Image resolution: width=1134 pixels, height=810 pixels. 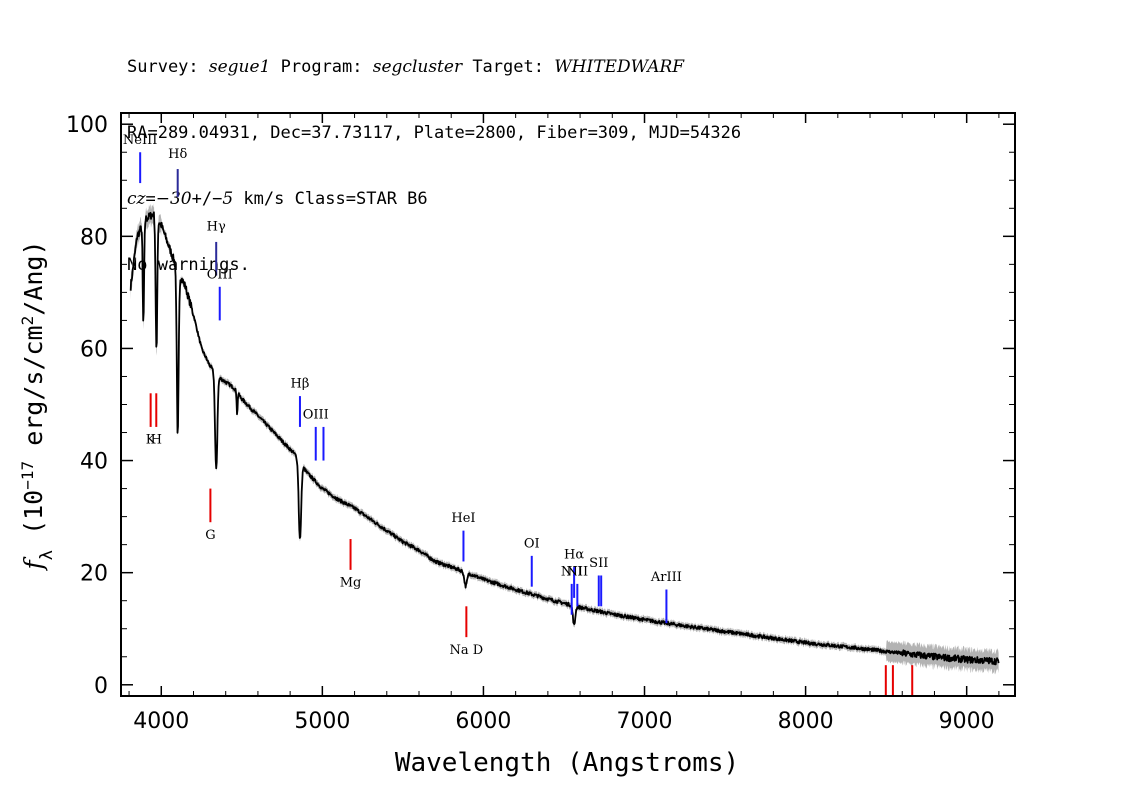 I want to click on x-tick-label-8000: 8000, so click(x=806, y=721).